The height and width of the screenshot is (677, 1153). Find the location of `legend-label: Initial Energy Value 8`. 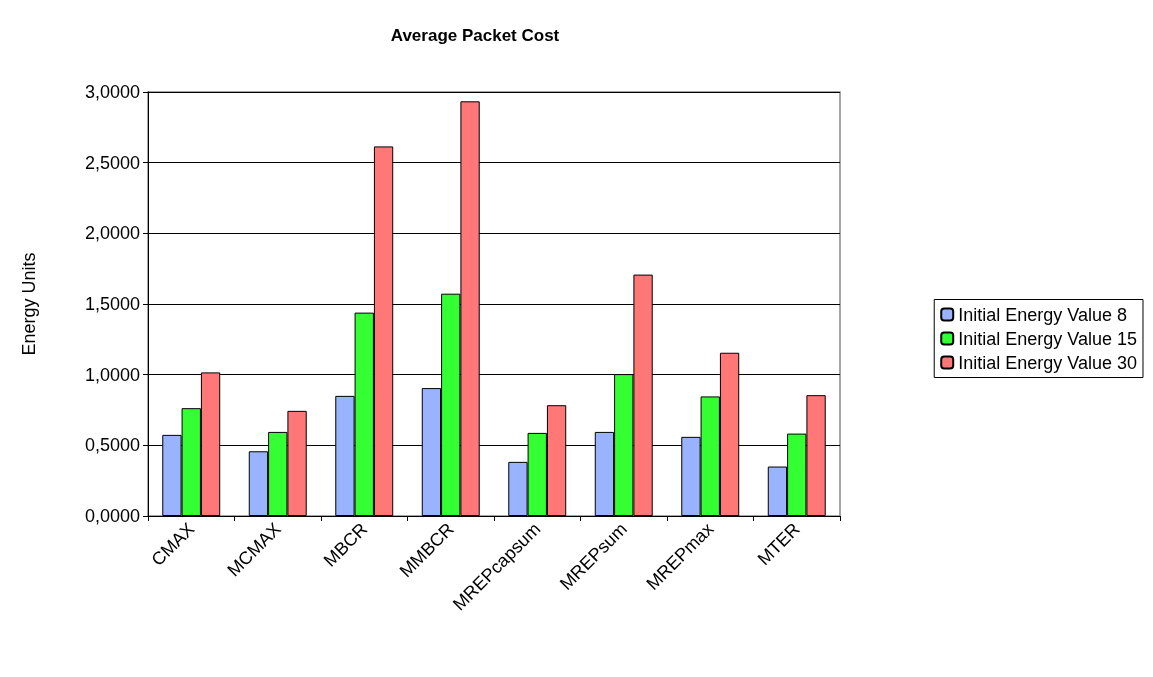

legend-label: Initial Energy Value 8 is located at coordinates (1042, 314).